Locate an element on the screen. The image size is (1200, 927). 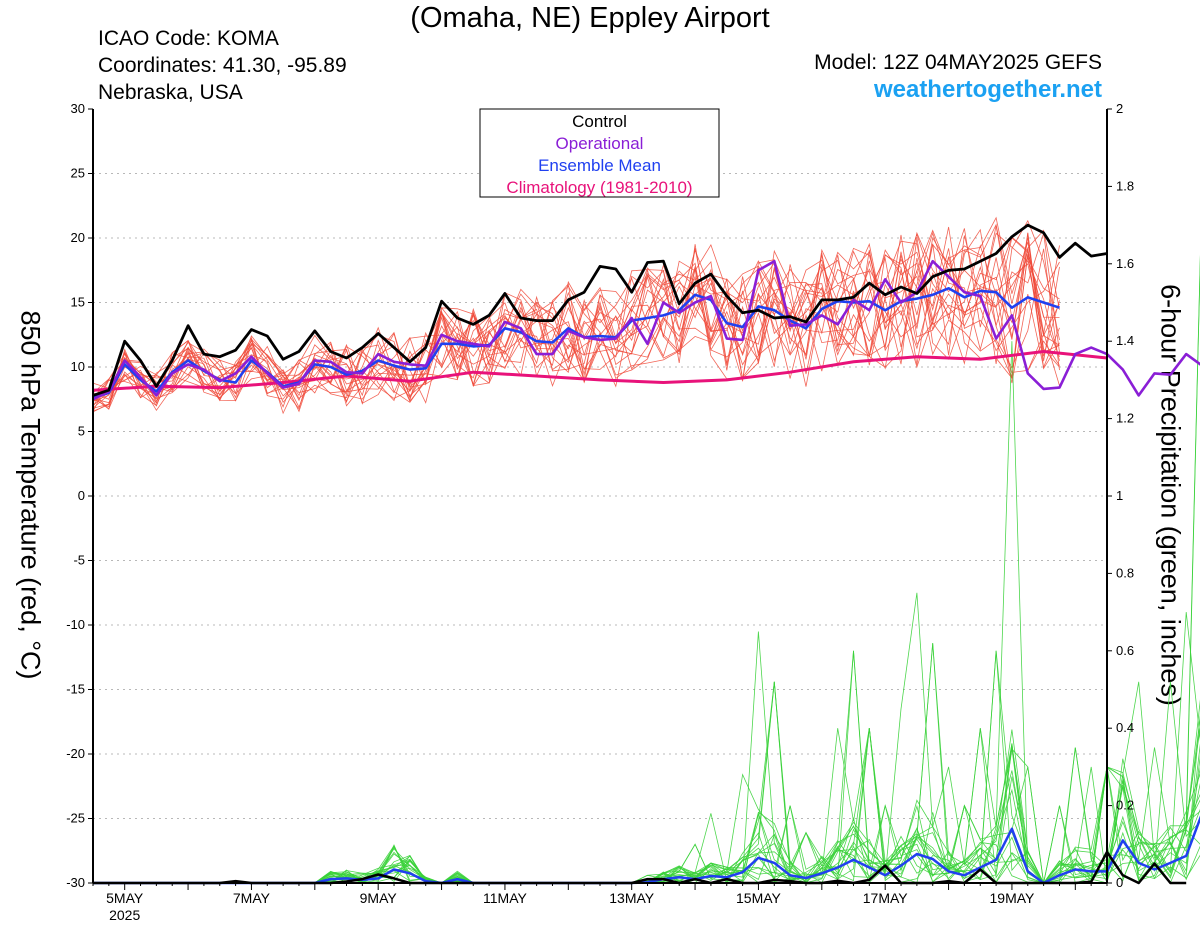
y2-tick-label: 1.6 is located at coordinates (1125, 263).